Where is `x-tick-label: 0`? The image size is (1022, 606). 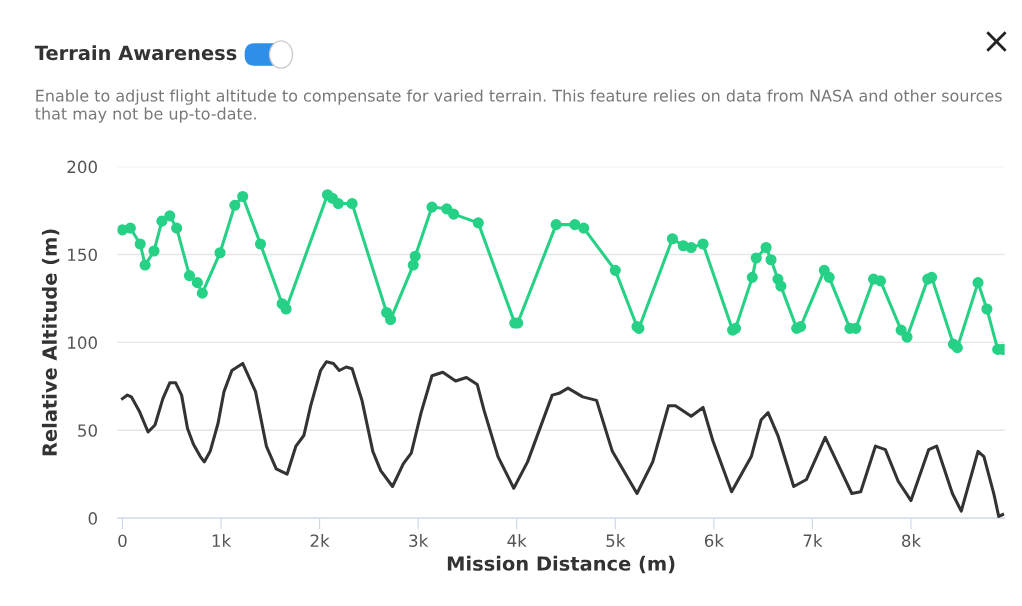
x-tick-label: 0 is located at coordinates (122, 540).